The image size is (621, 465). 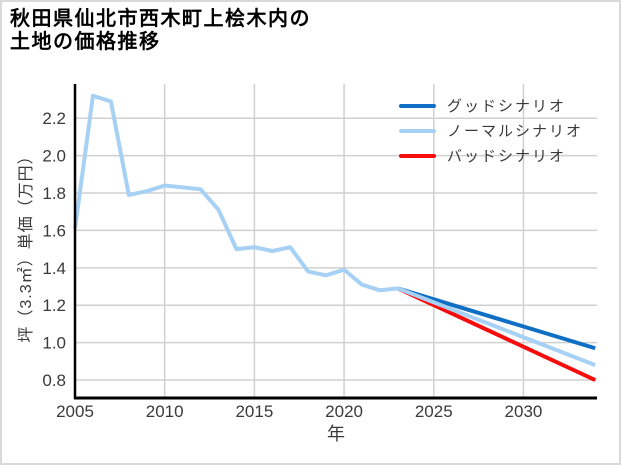 I want to click on legend-label-bad: バッドシナリオ, so click(x=507, y=156).